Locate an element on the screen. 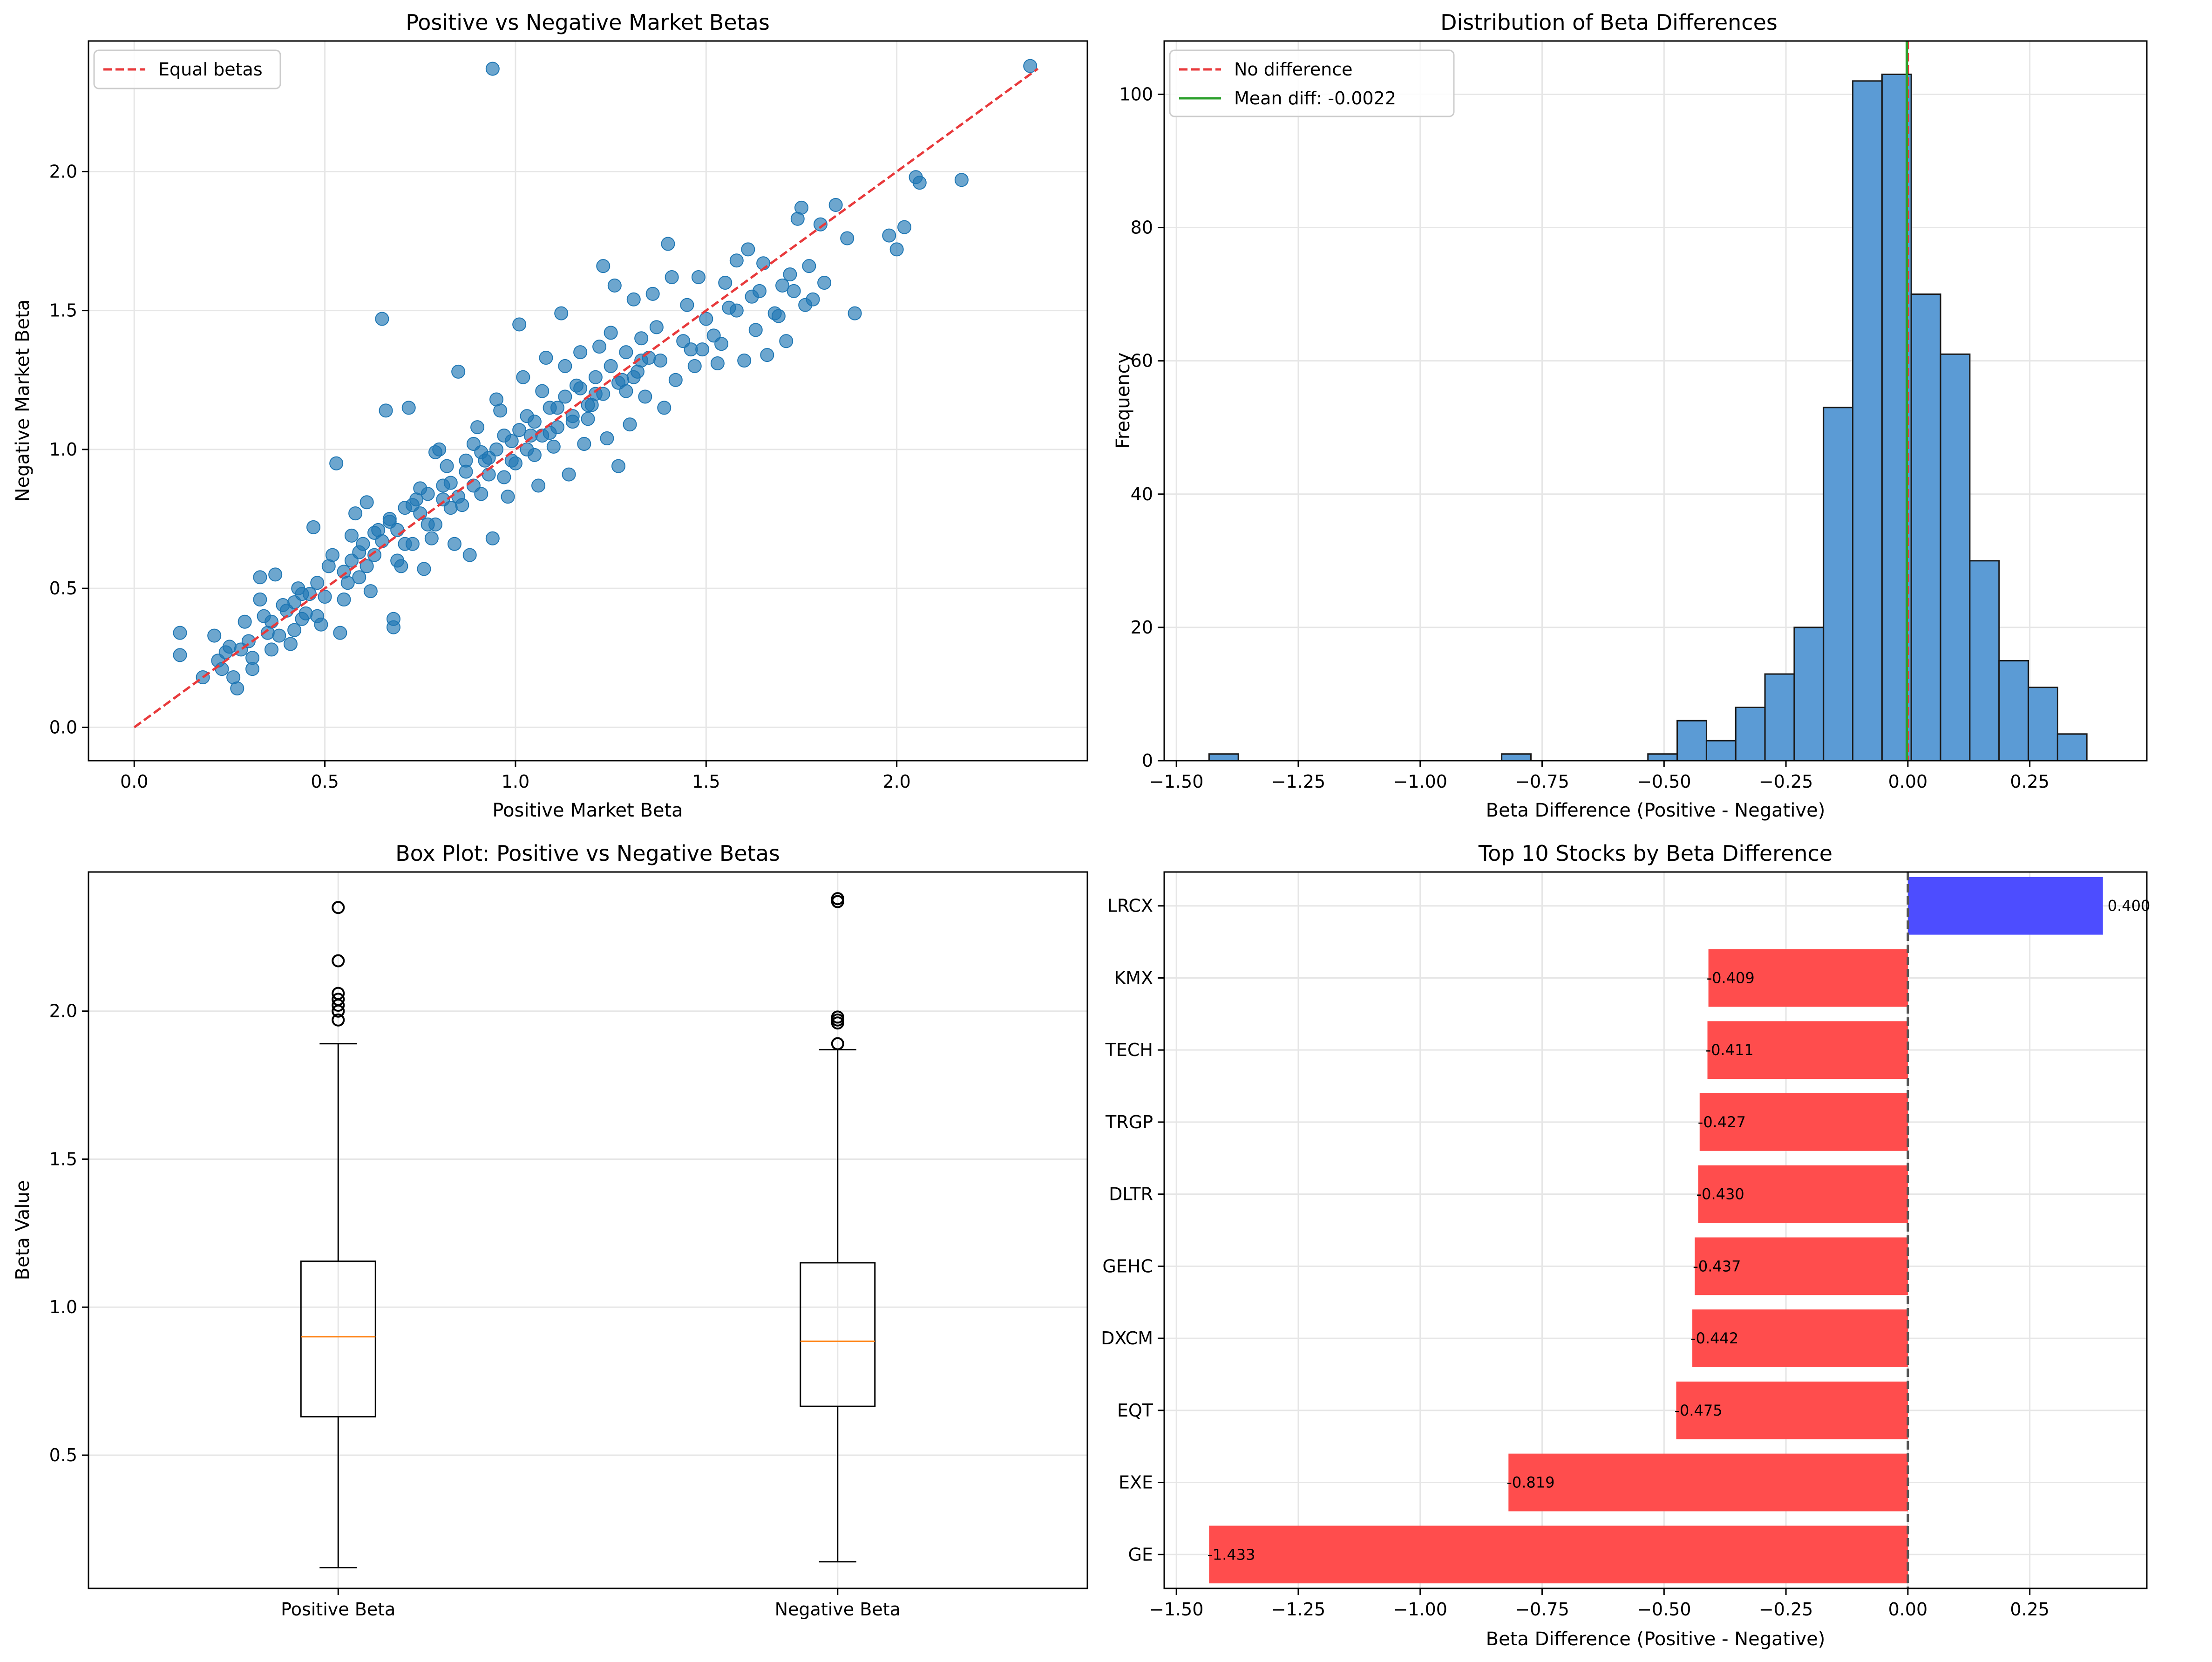 This screenshot has height=1662, width=2212. histogram-title: Distribution of Beta Differences is located at coordinates (1609, 22).